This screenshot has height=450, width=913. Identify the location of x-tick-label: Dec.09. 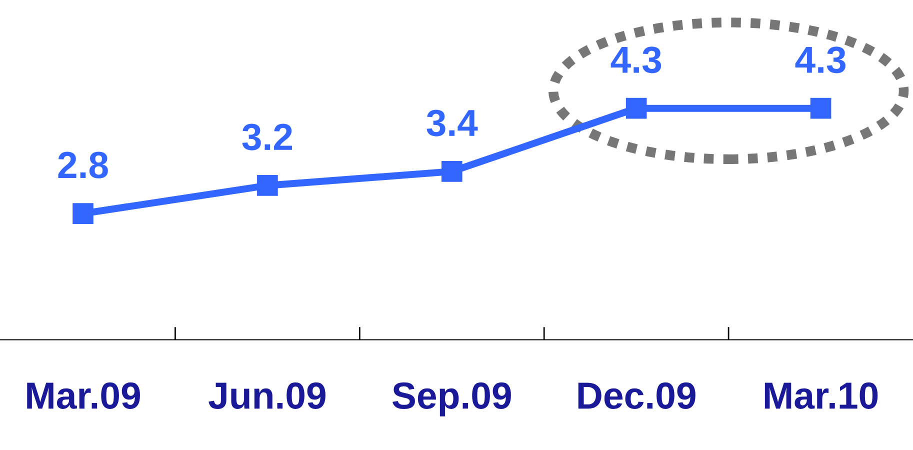
(637, 395).